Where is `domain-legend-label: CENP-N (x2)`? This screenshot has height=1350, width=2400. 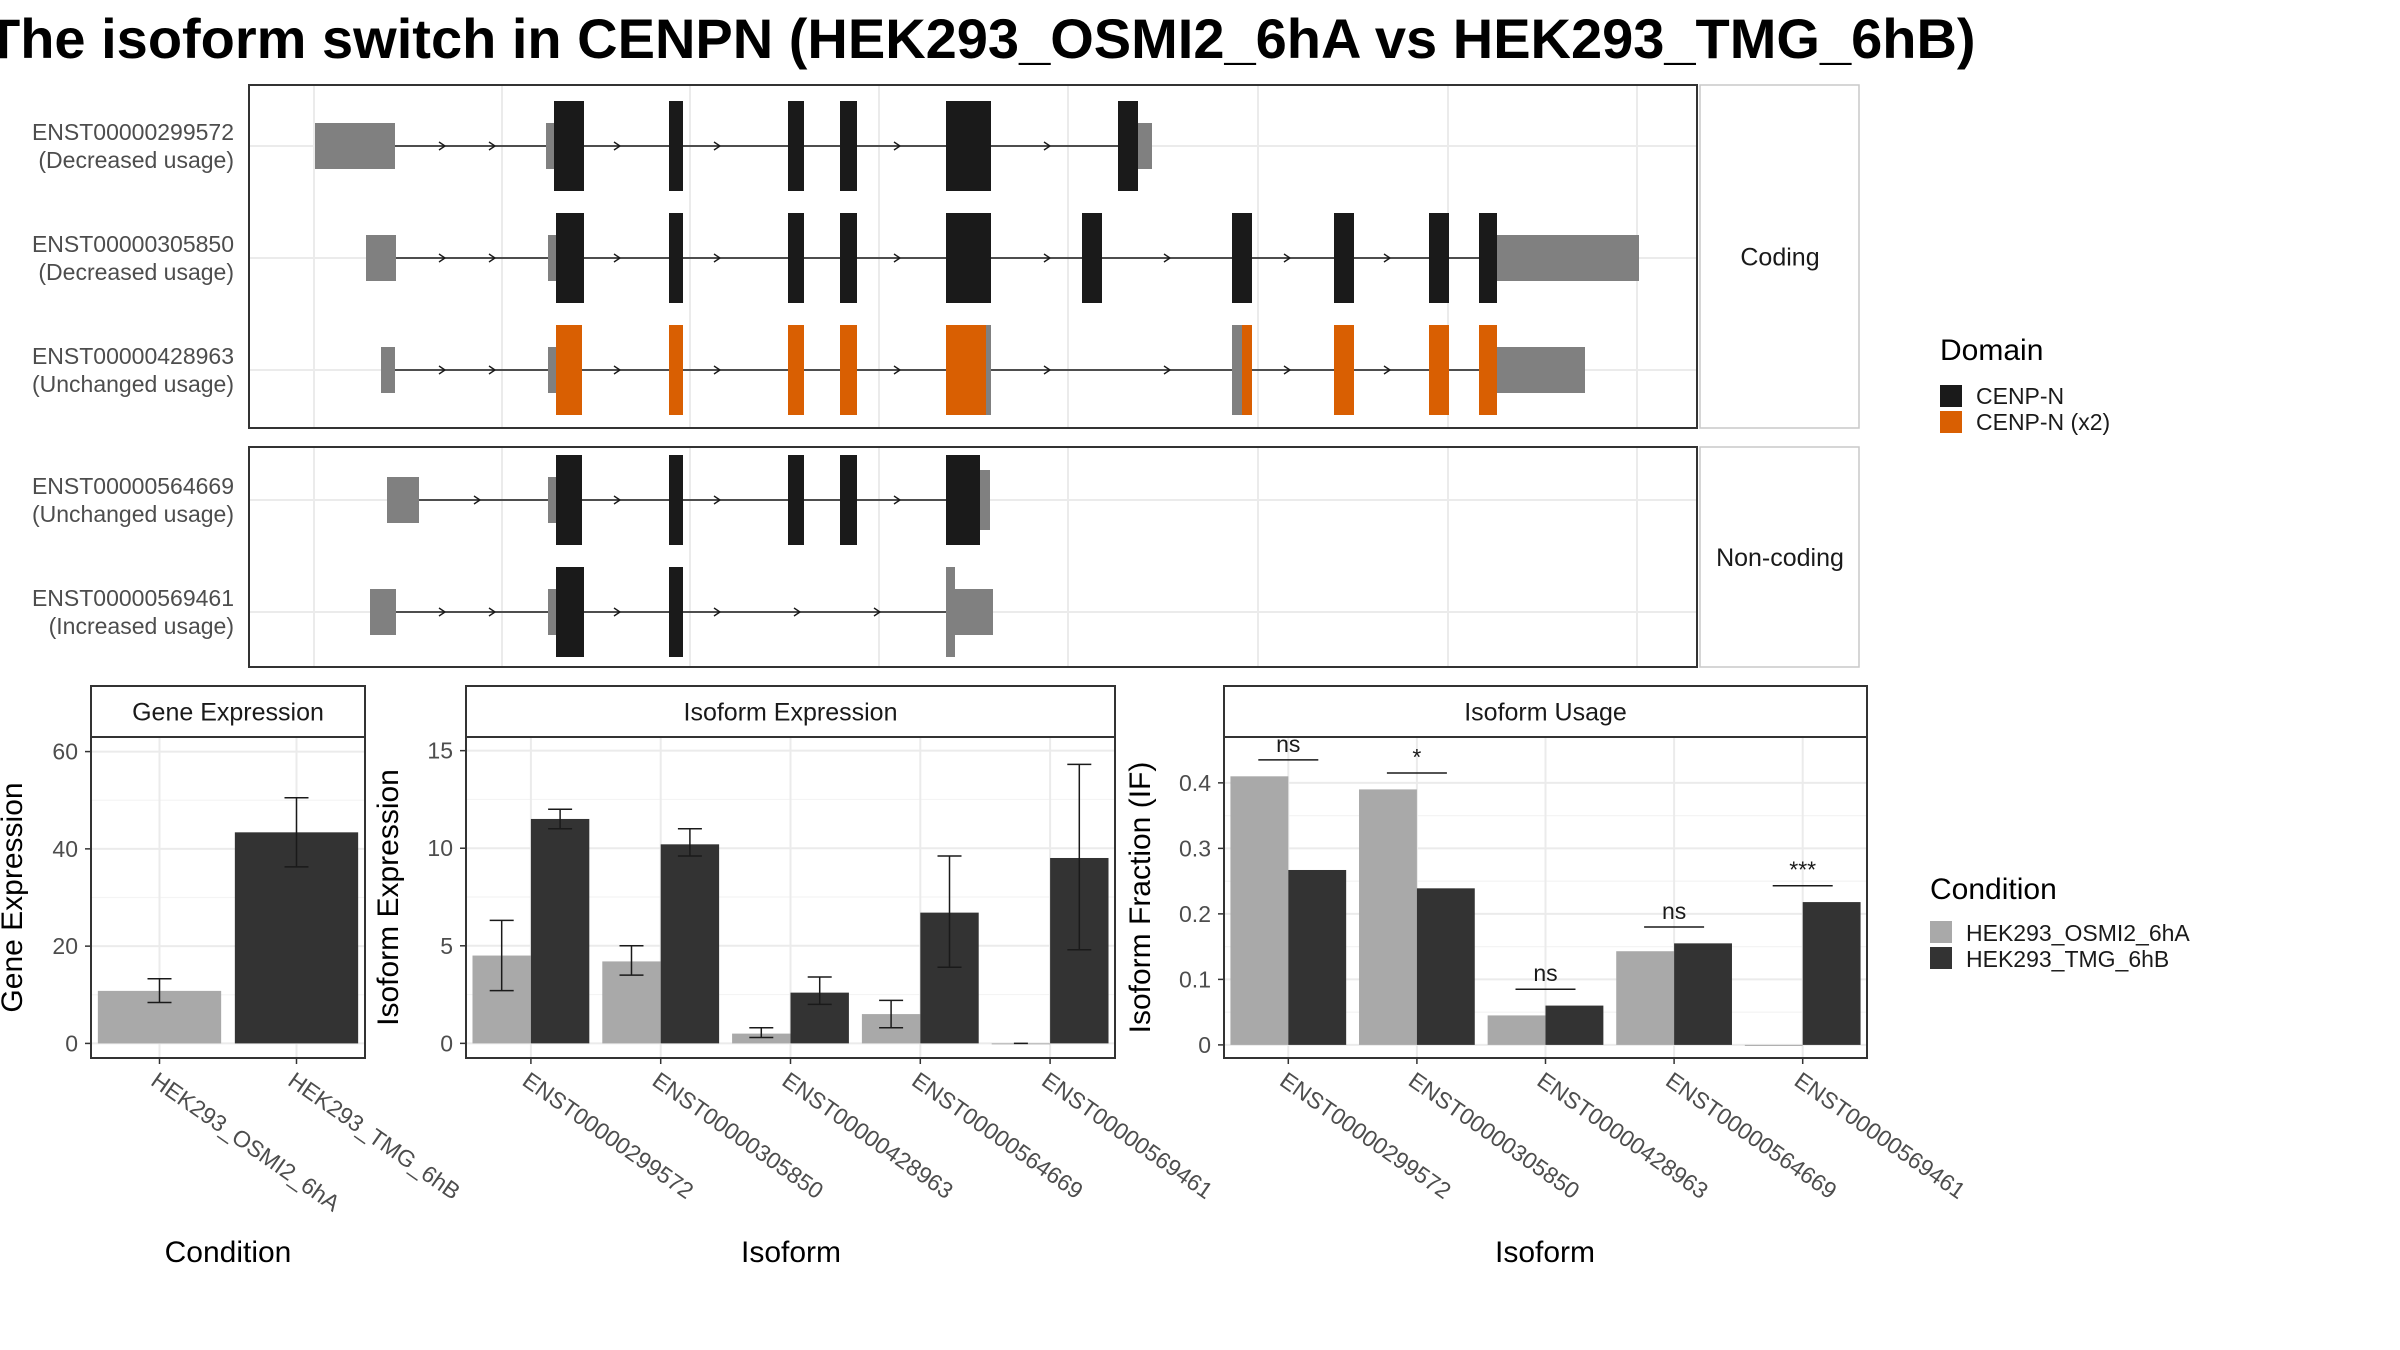 domain-legend-label: CENP-N (x2) is located at coordinates (2043, 422).